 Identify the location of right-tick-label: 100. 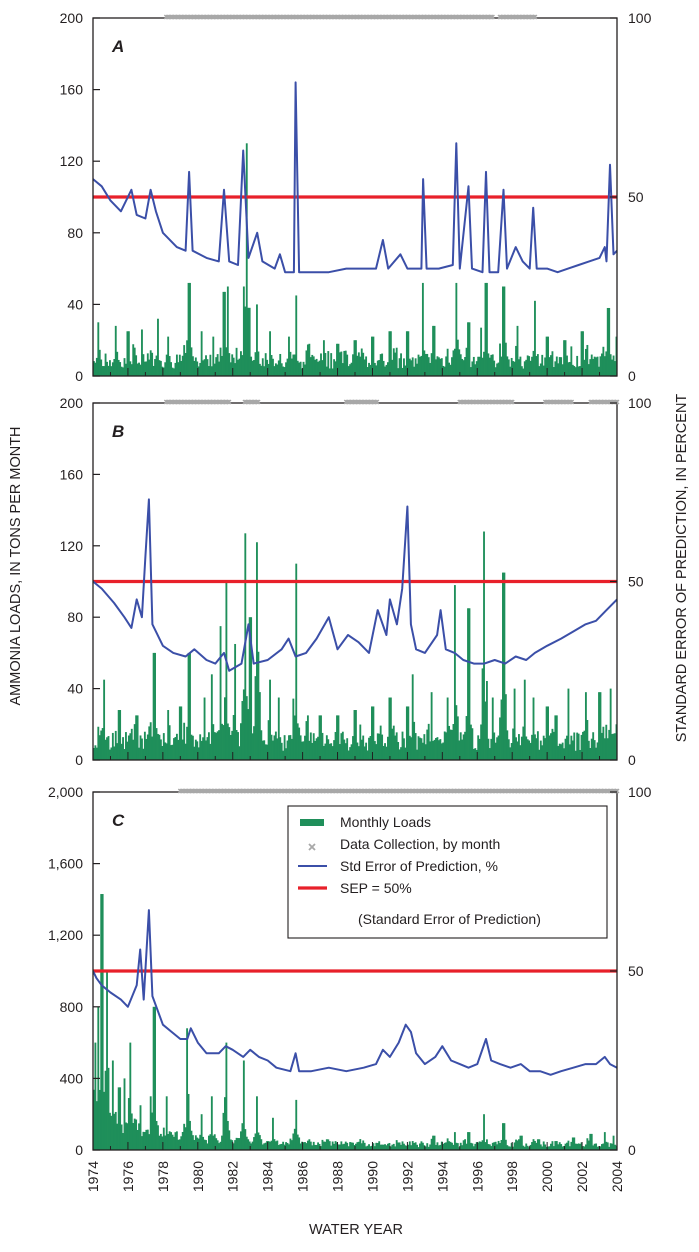
(640, 18).